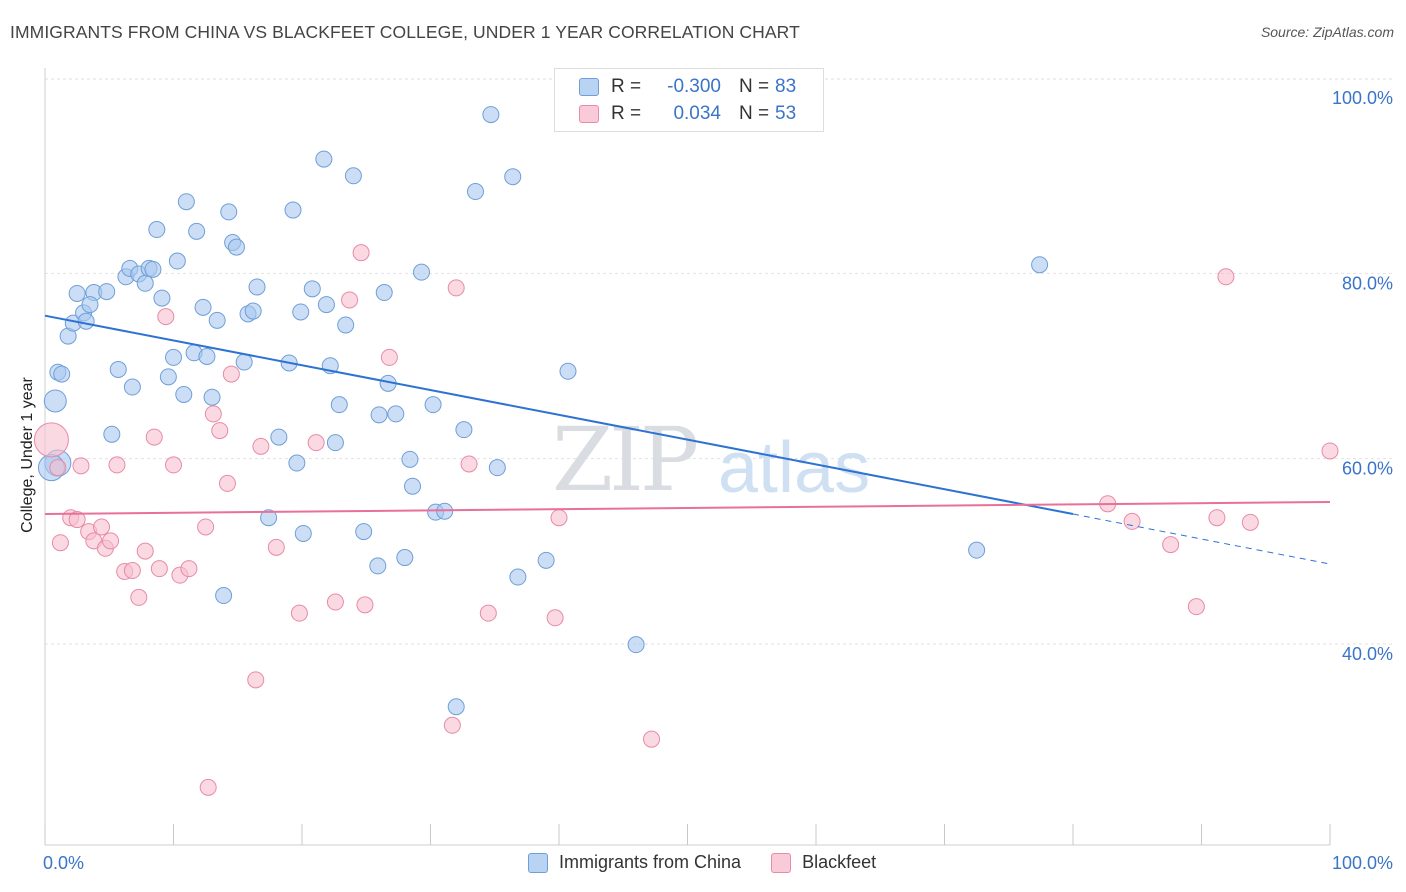 The height and width of the screenshot is (892, 1406). I want to click on legend-n-label: N =, so click(754, 86).